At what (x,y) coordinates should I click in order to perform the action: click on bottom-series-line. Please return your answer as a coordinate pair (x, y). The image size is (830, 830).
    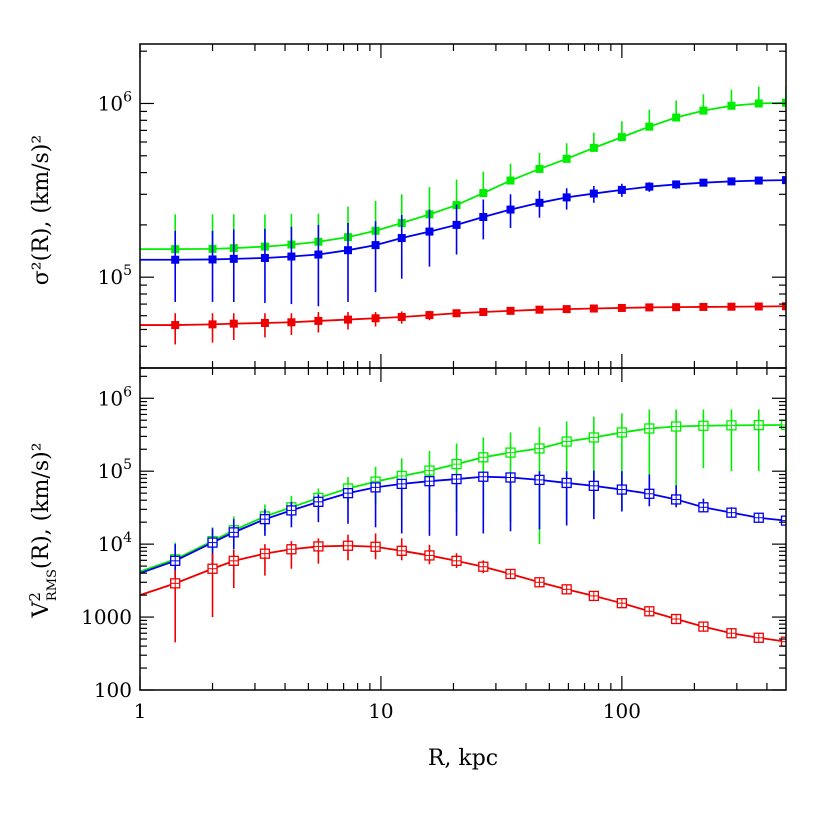
    Looking at the image, I should click on (463, 498).